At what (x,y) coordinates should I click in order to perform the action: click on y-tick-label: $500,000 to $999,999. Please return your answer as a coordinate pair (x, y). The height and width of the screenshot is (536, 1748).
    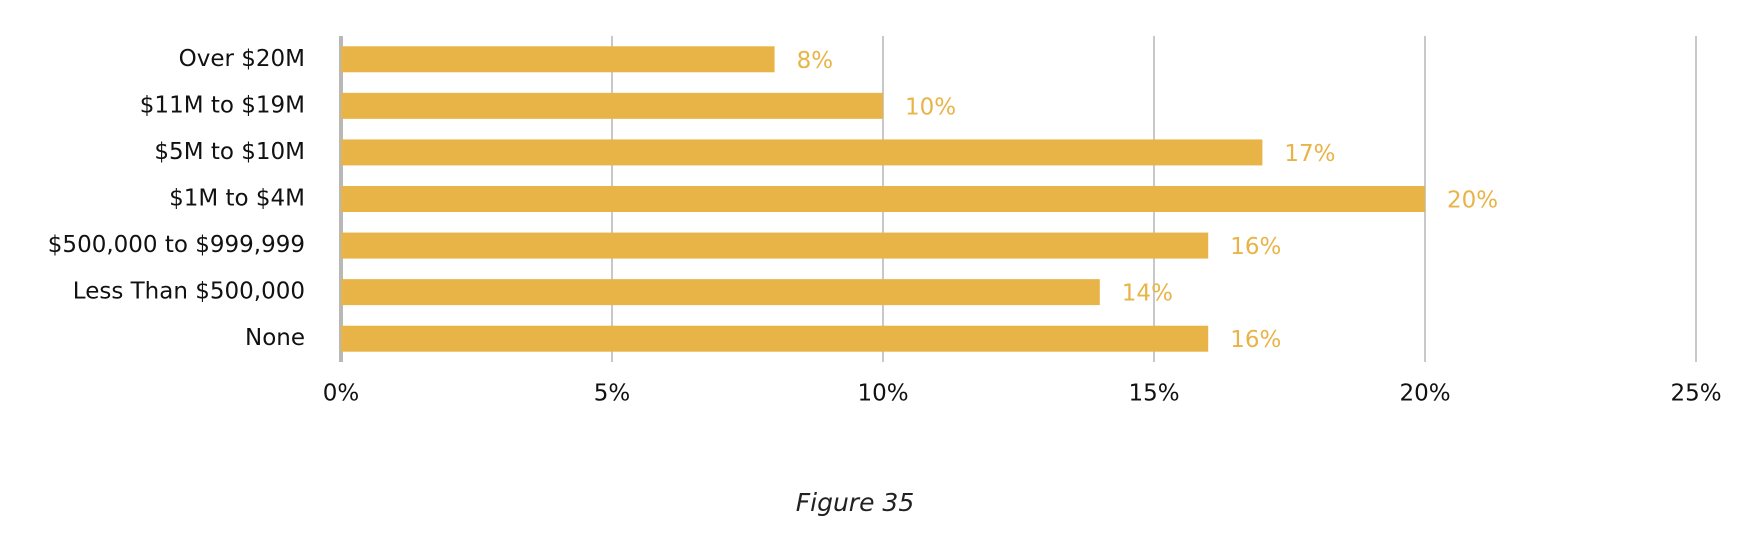
    Looking at the image, I should click on (176, 245).